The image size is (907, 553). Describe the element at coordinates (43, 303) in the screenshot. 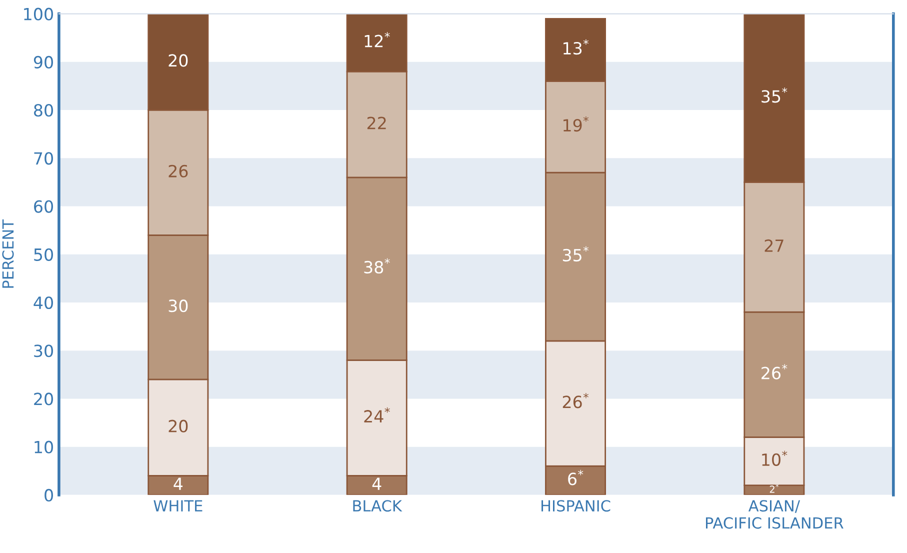

I see `y-tick-label: 40` at that location.